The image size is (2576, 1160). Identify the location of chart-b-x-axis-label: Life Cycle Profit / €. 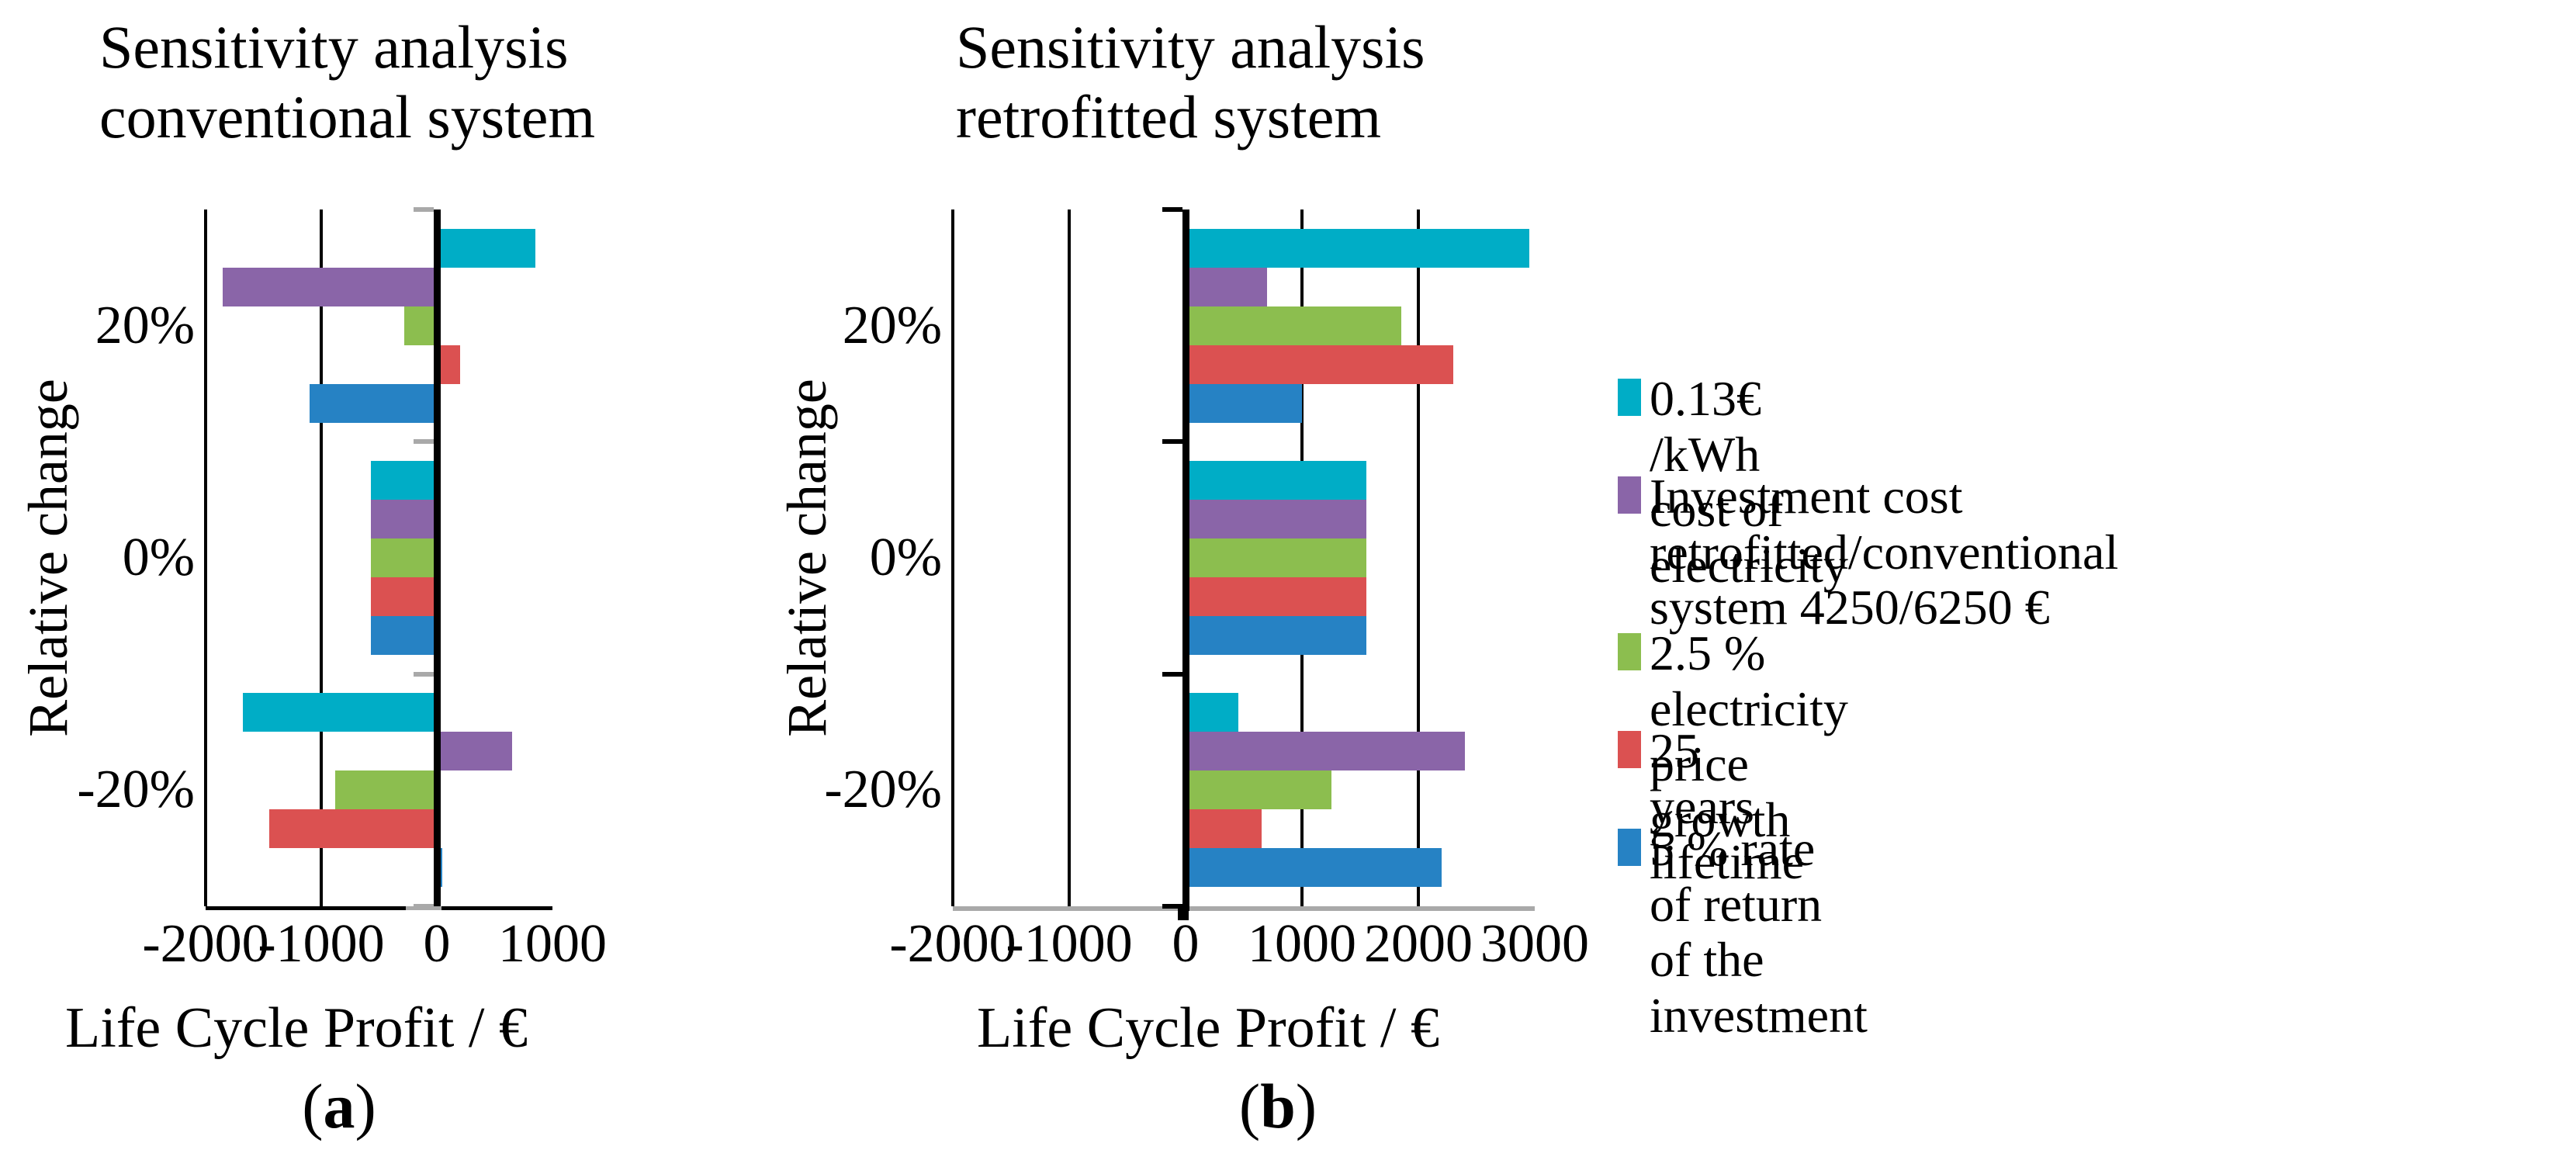
(1208, 1028).